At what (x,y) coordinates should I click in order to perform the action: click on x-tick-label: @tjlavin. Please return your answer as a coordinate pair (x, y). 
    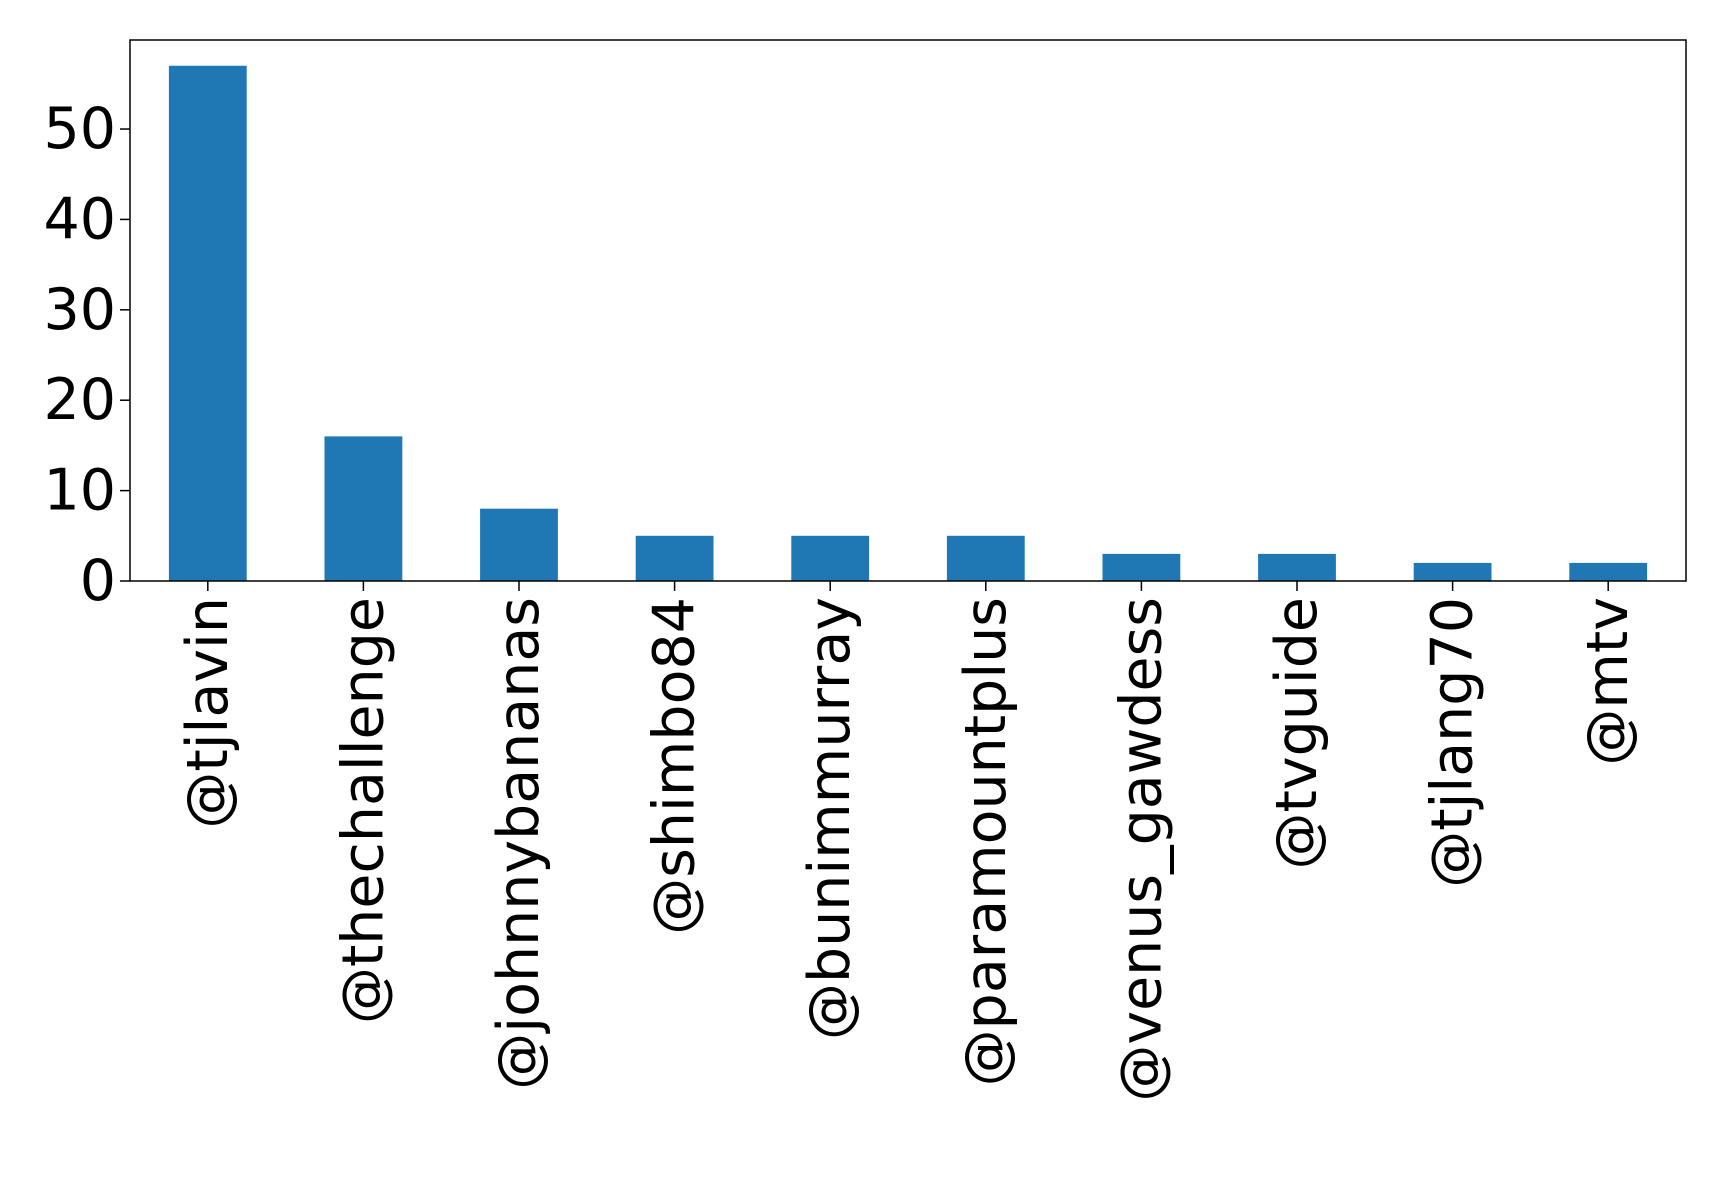
    Looking at the image, I should click on (208, 713).